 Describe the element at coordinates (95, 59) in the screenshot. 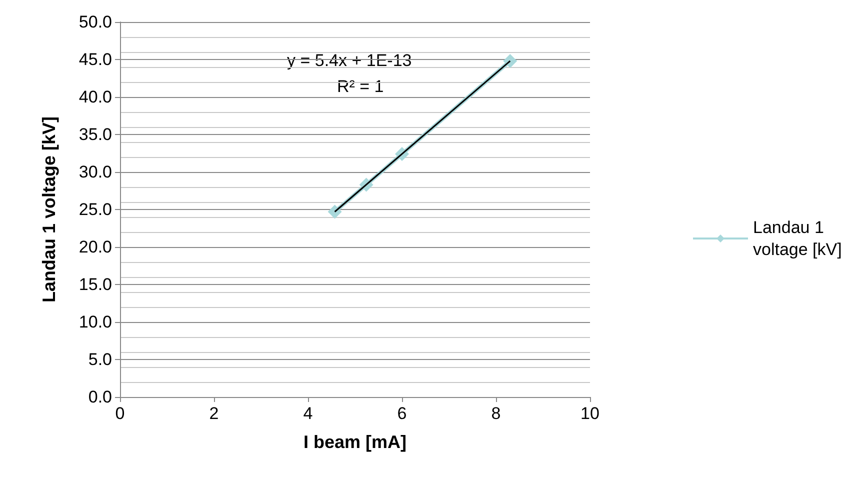

I see `y-tick-label: 45.0` at that location.